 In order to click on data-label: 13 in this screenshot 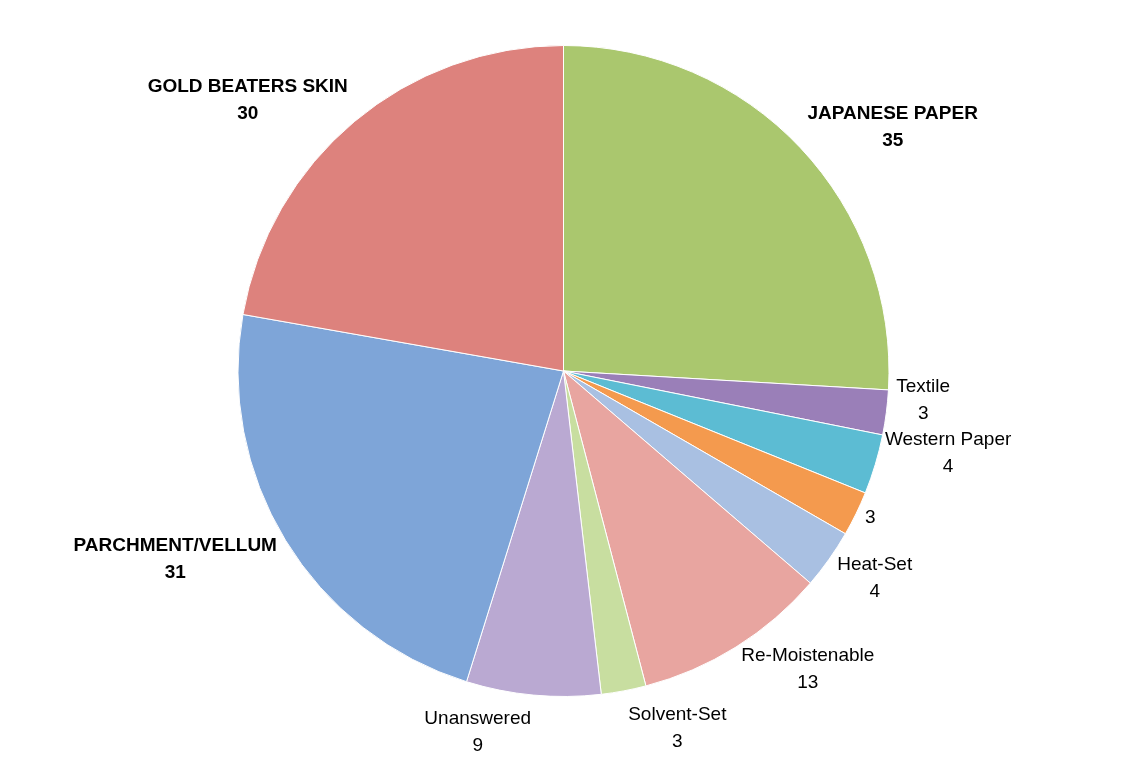, I will do `click(808, 681)`.